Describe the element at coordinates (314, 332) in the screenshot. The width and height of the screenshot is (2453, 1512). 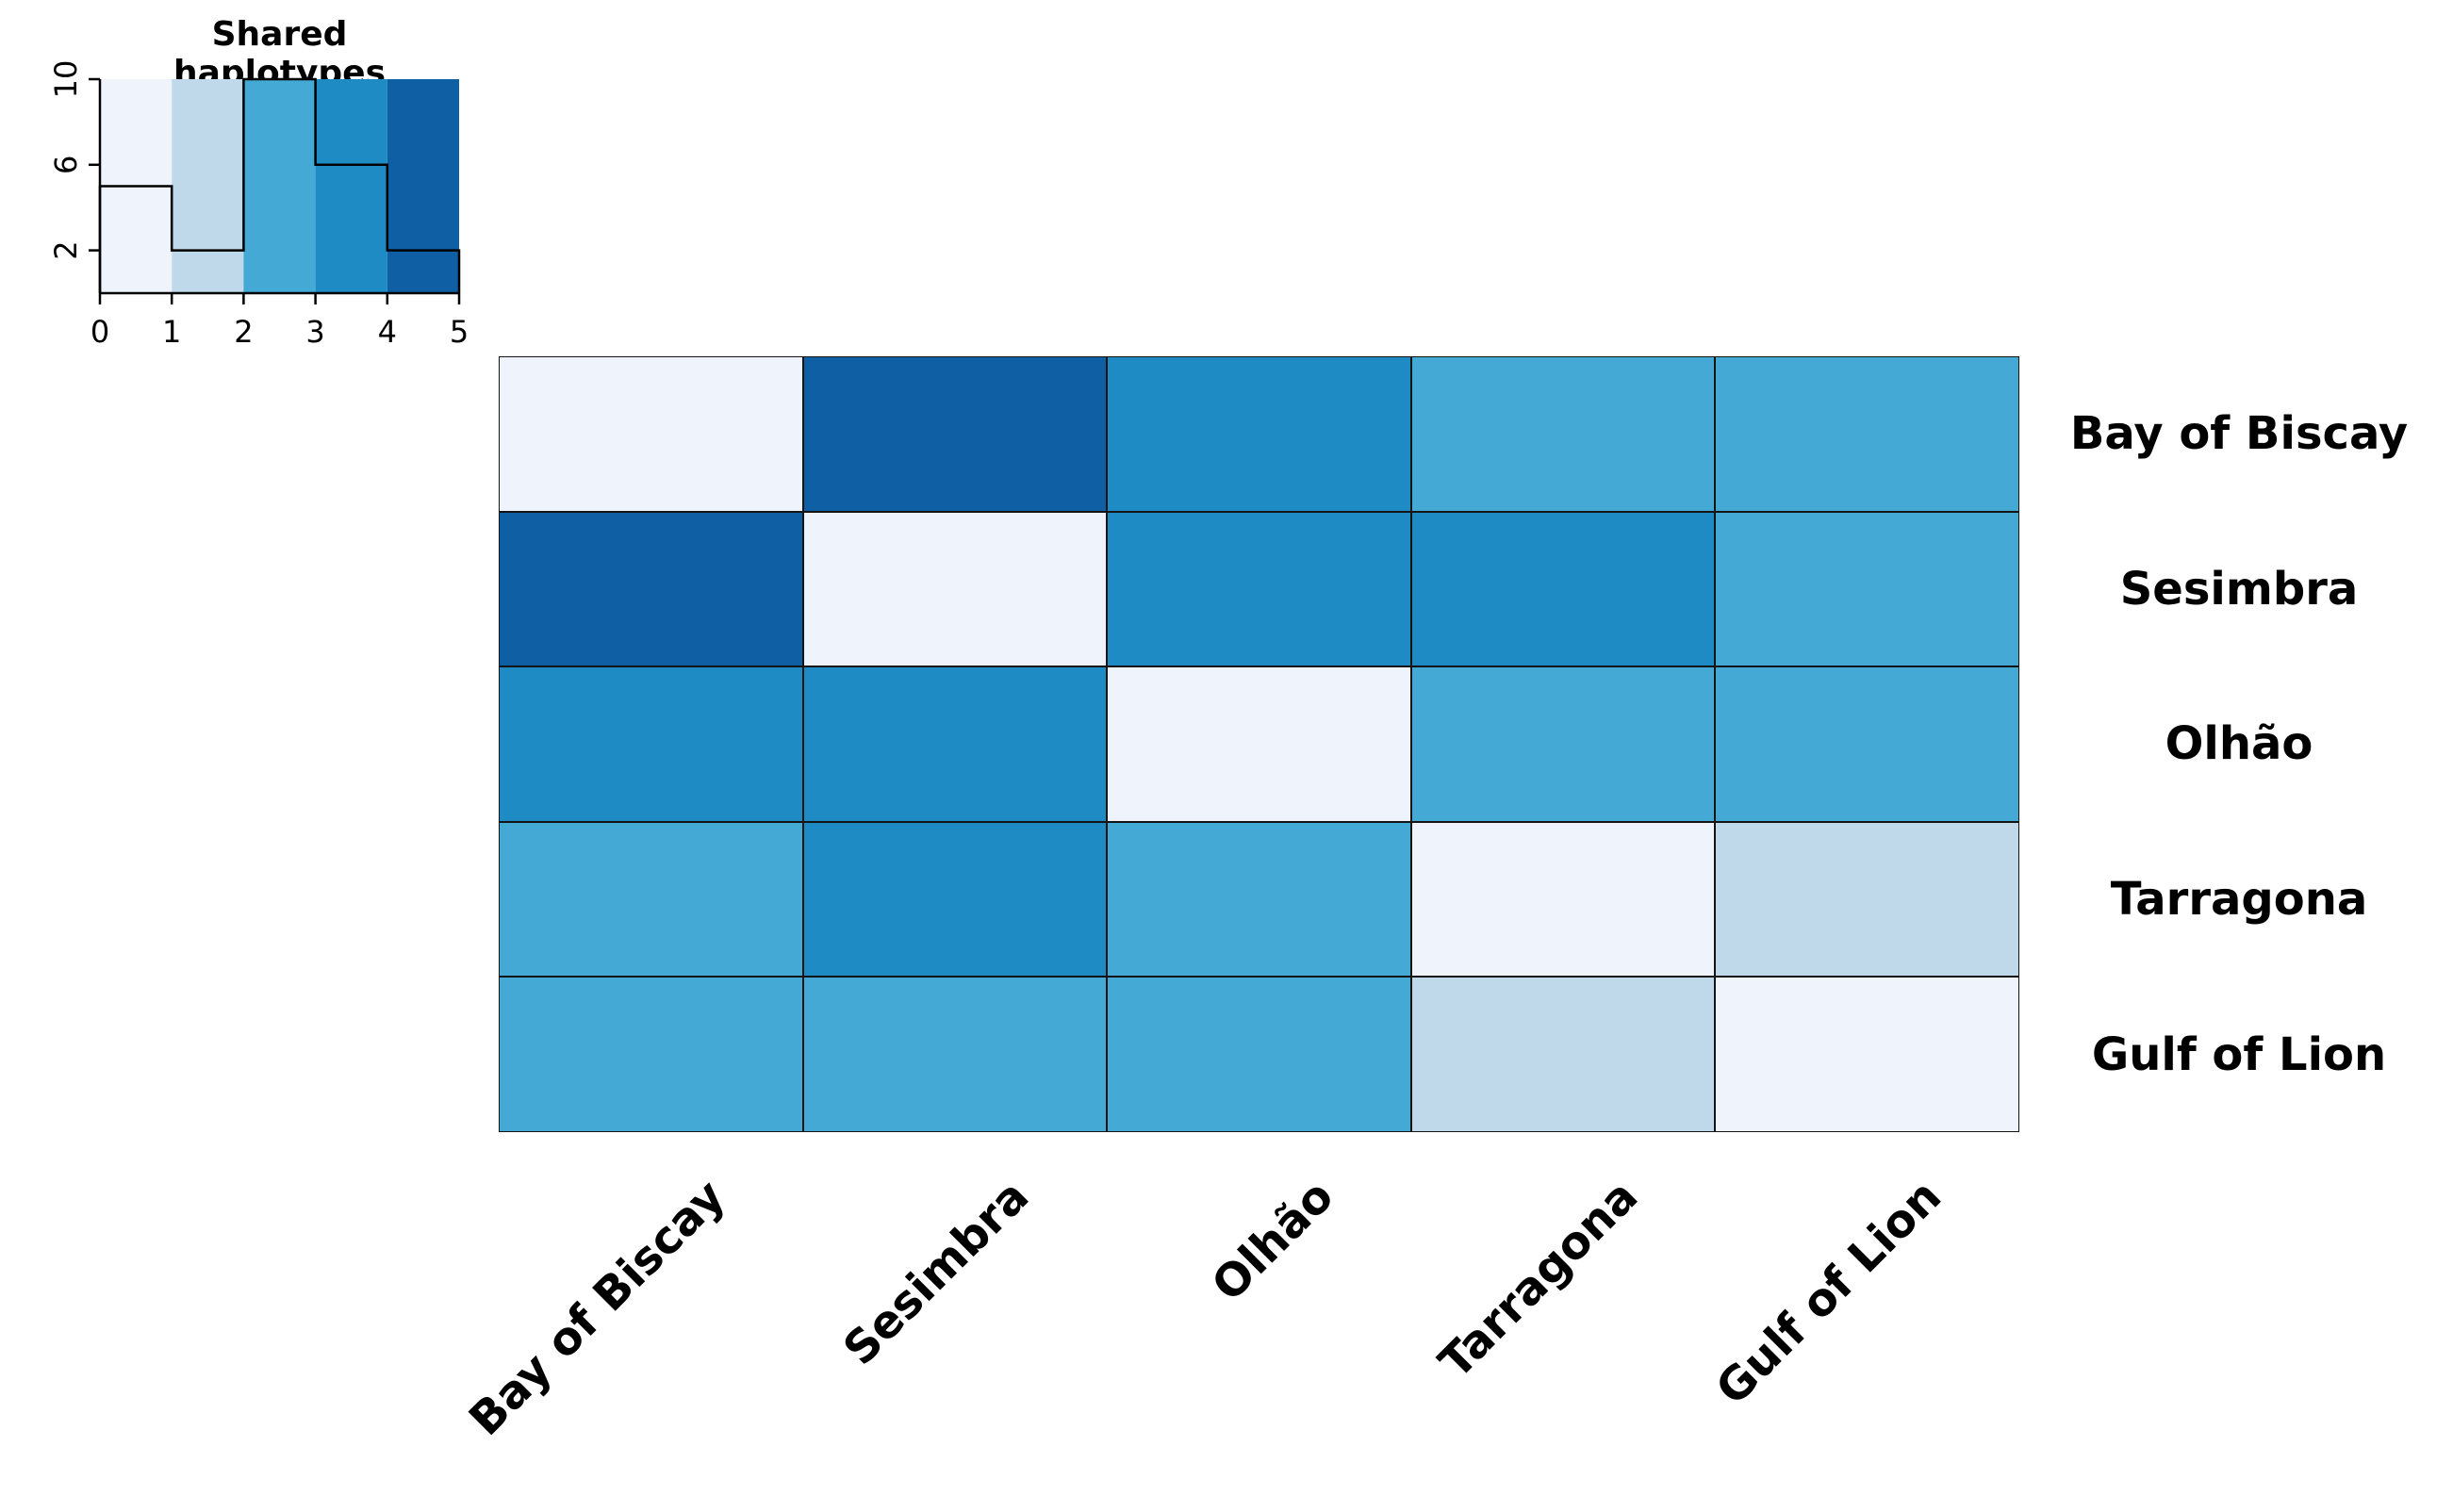
I see `x-tick-label: 3` at that location.